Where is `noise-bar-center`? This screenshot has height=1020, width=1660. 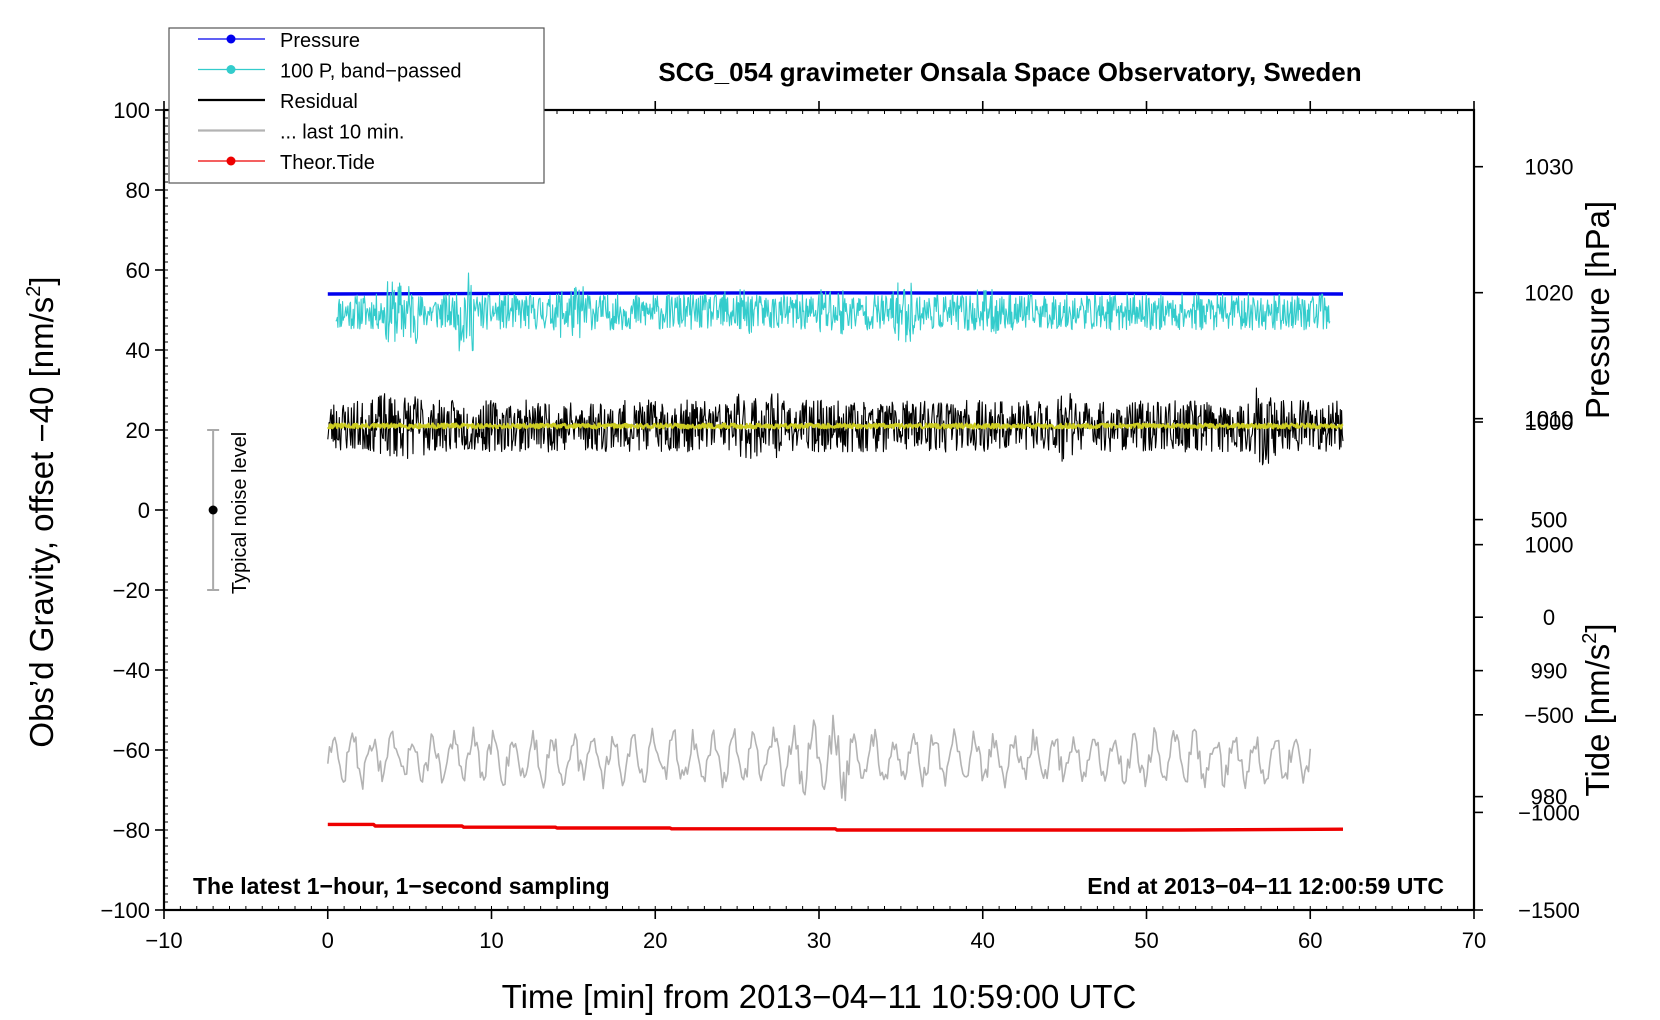 noise-bar-center is located at coordinates (213, 510).